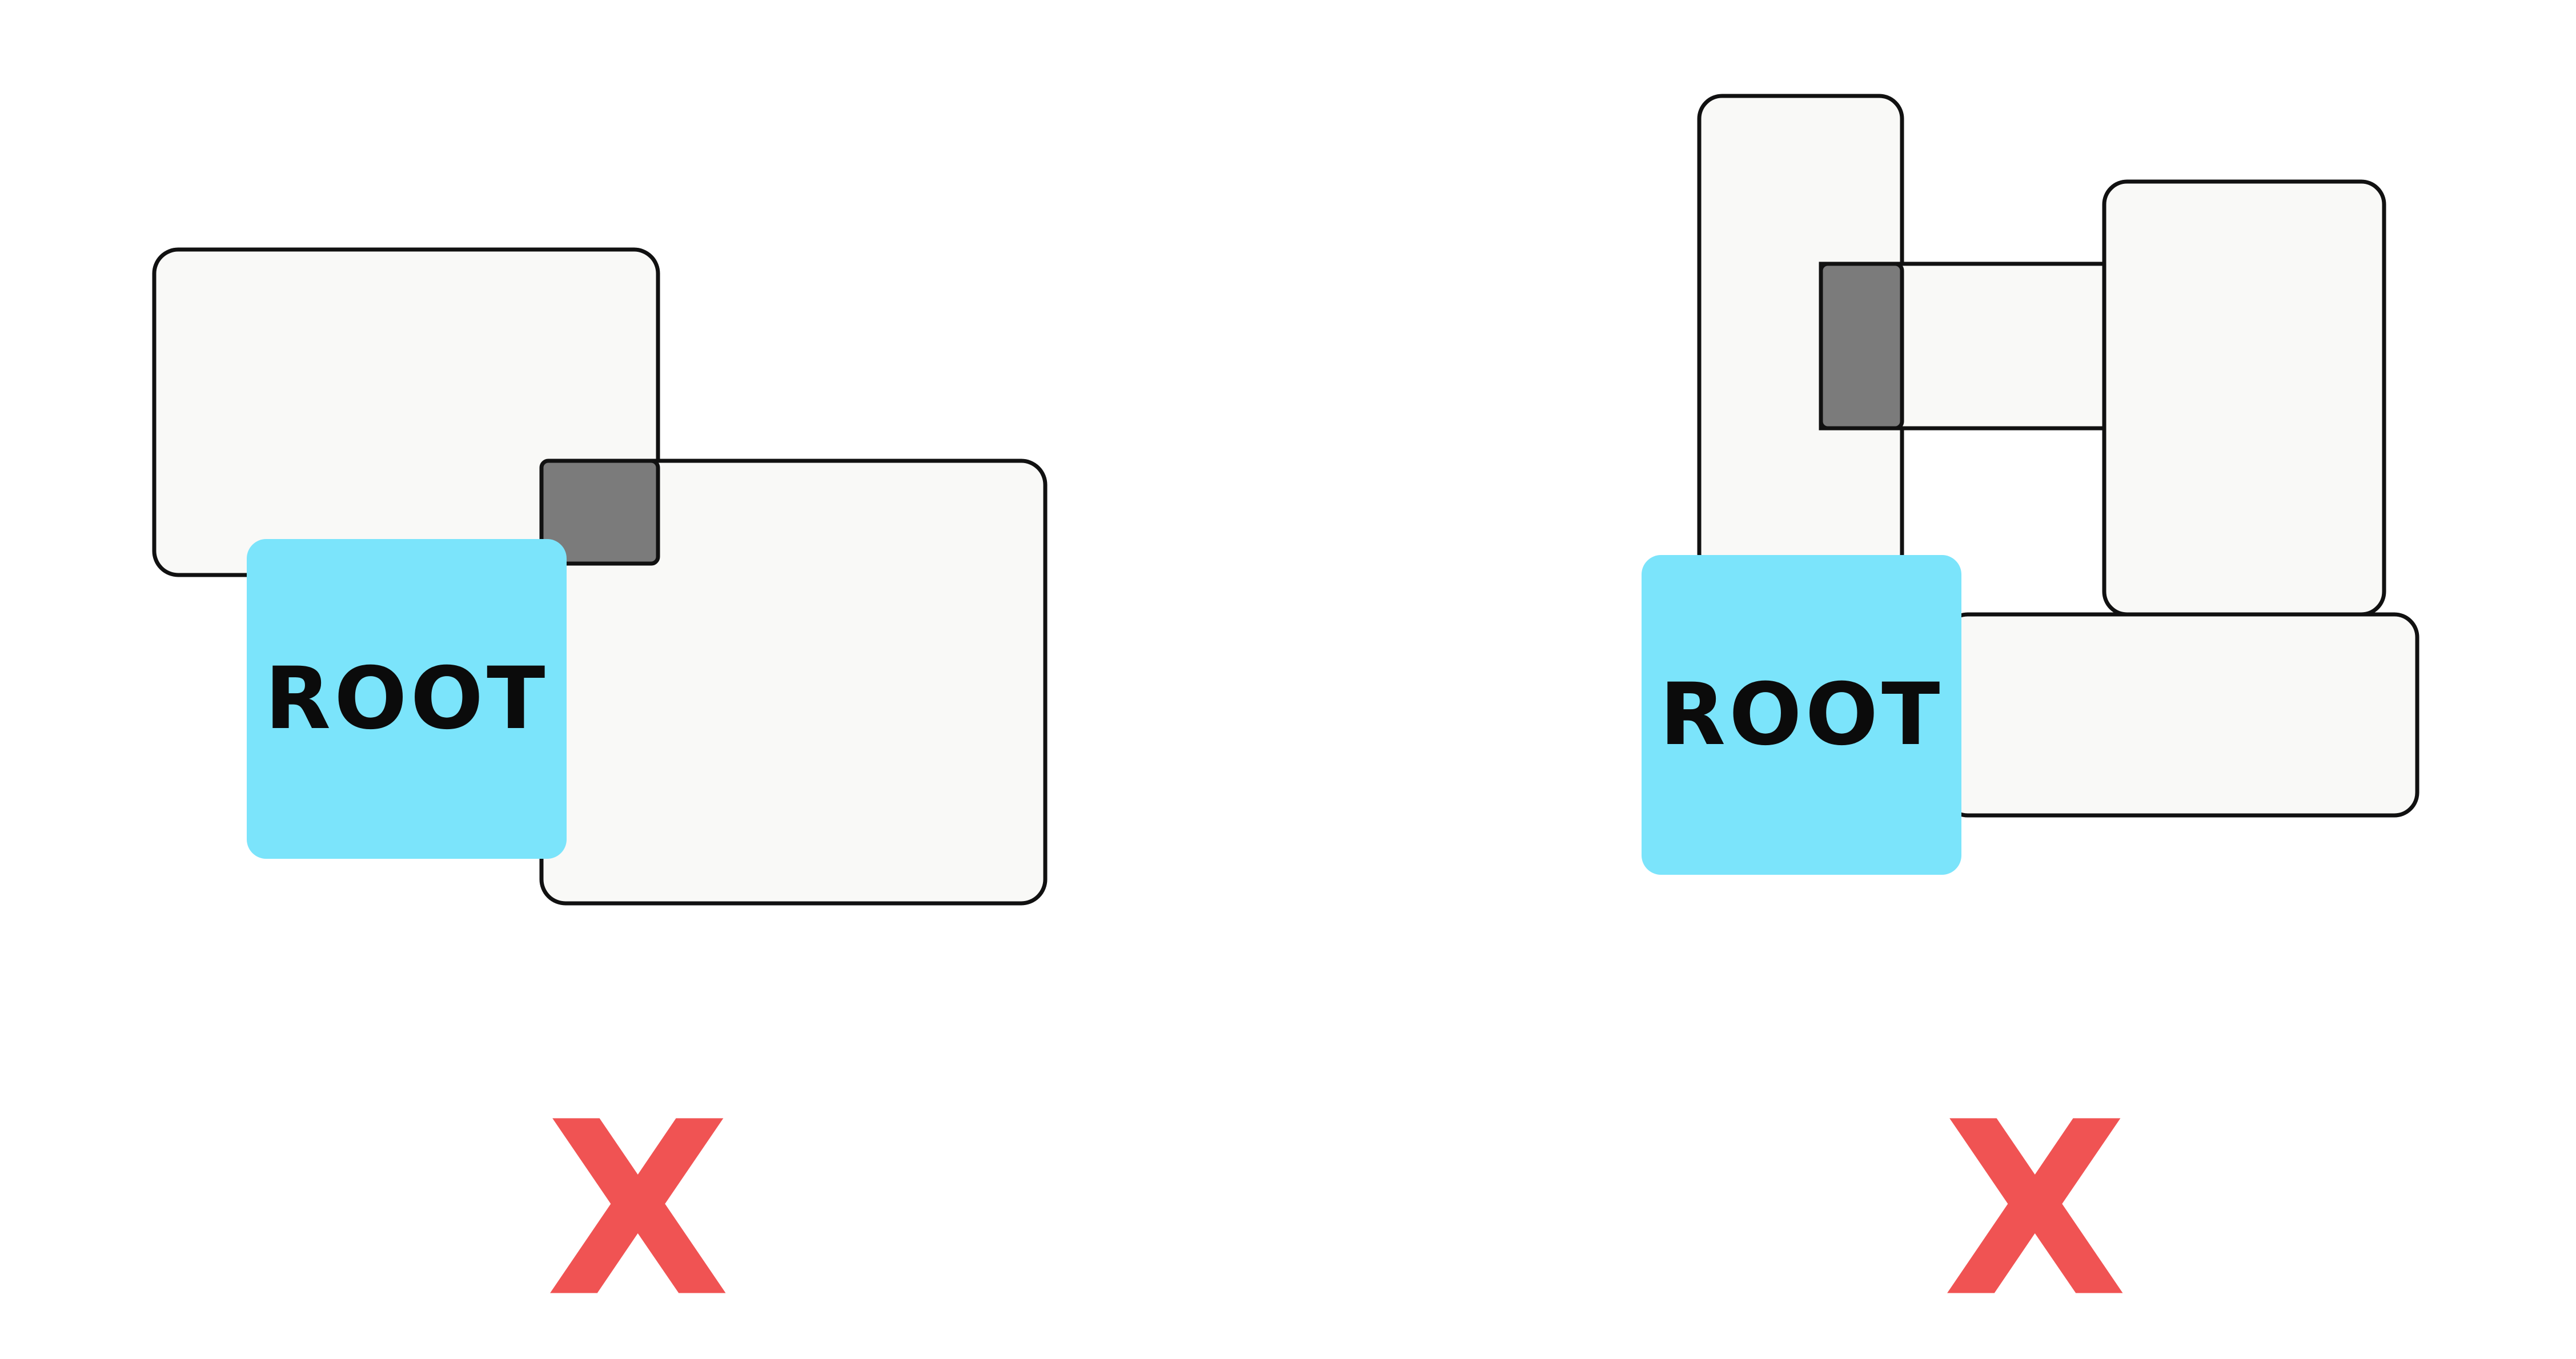  Describe the element at coordinates (2035, 1210) in the screenshot. I see `right-verdict-mark: X` at that location.